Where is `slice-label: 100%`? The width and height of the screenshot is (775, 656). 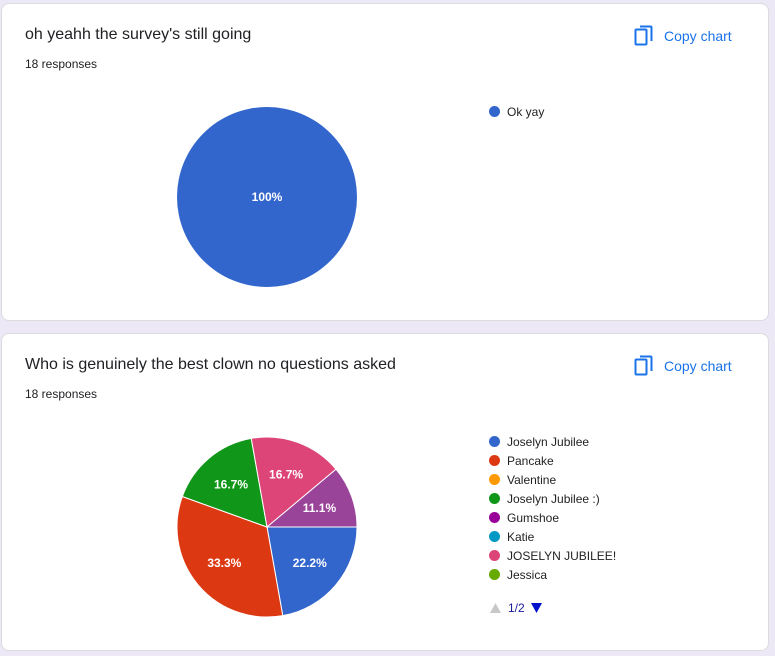 slice-label: 100% is located at coordinates (267, 197).